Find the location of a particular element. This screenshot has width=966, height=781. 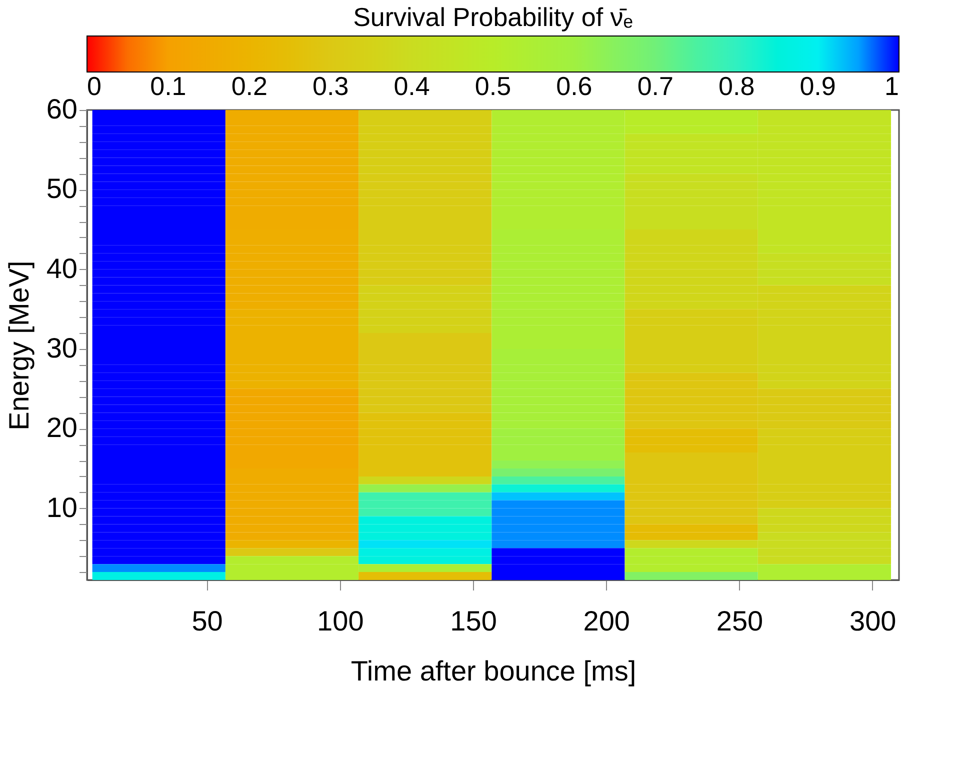

x-tick-label: 300 is located at coordinates (873, 621).